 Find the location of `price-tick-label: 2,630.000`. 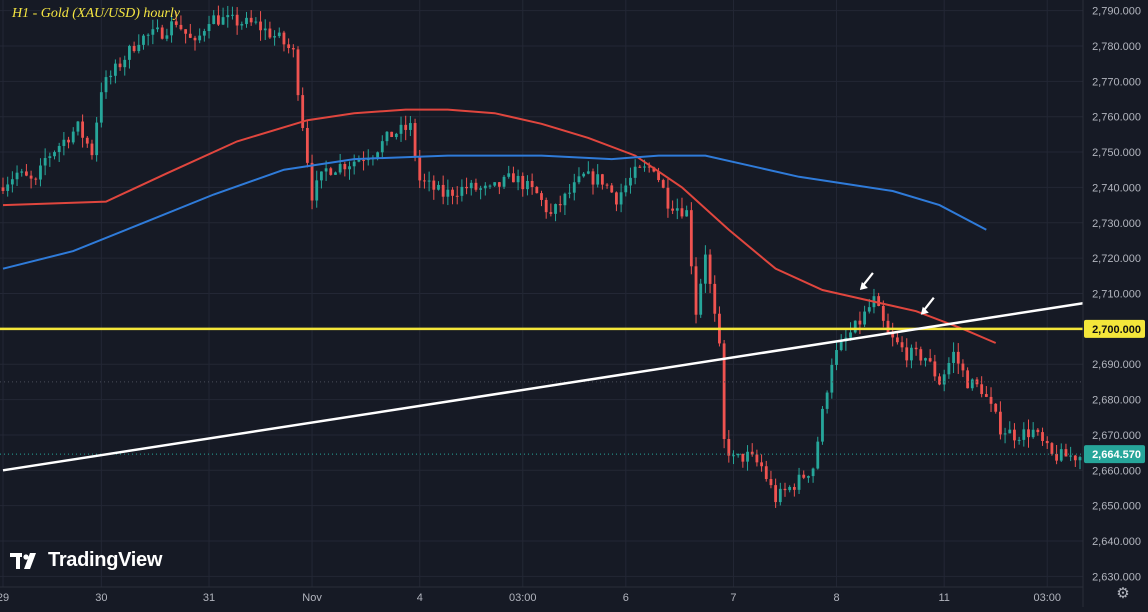

price-tick-label: 2,630.000 is located at coordinates (1116, 577).